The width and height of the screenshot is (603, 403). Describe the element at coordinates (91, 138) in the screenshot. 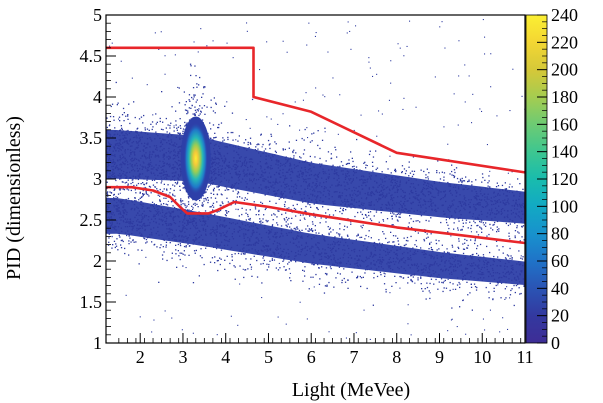

I see `y-tick-label: 3.5` at that location.